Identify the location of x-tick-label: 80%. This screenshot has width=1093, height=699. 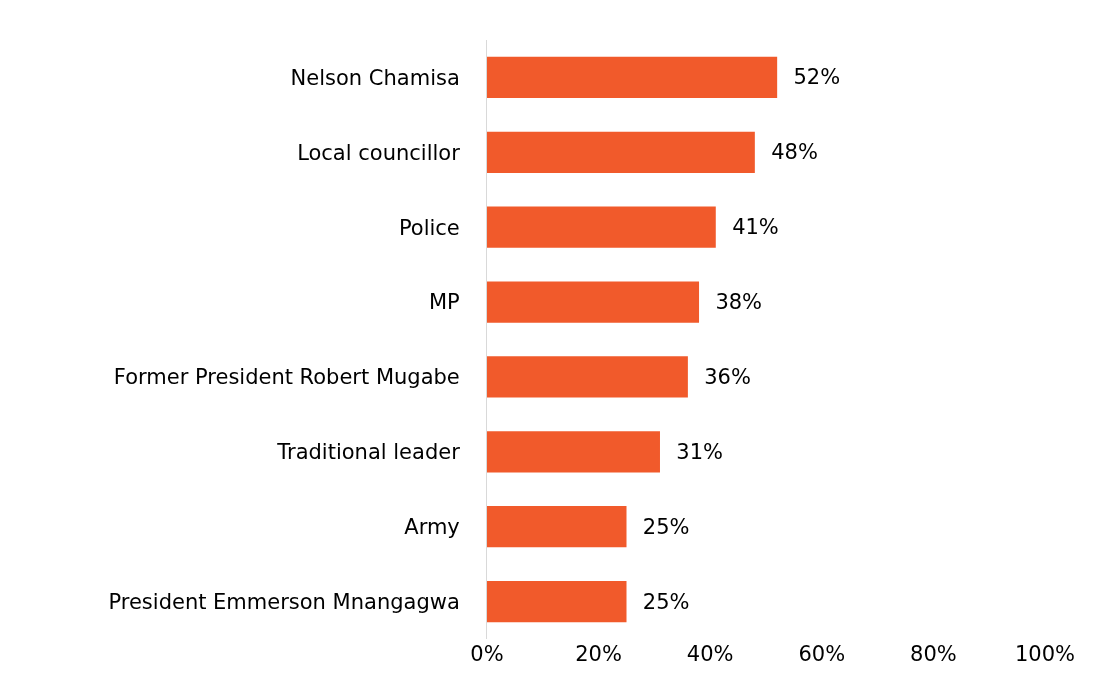
(933, 654).